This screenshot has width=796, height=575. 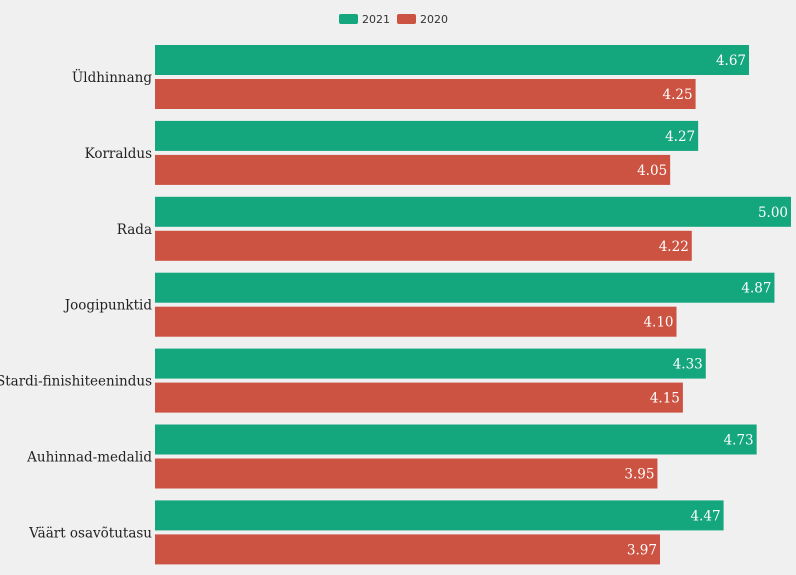 I want to click on value-label-2020-stardi-finishiteenindus: 4.15, so click(x=665, y=399).